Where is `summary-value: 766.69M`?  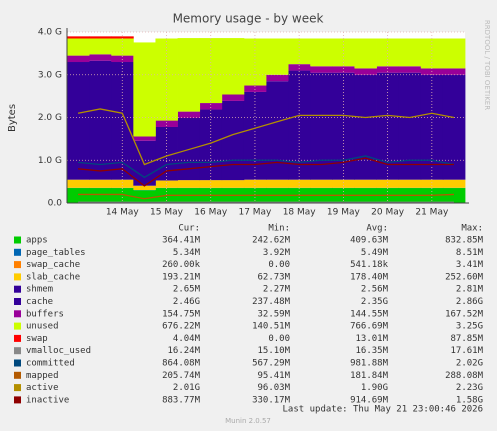 summary-value: 766.69M is located at coordinates (369, 327).